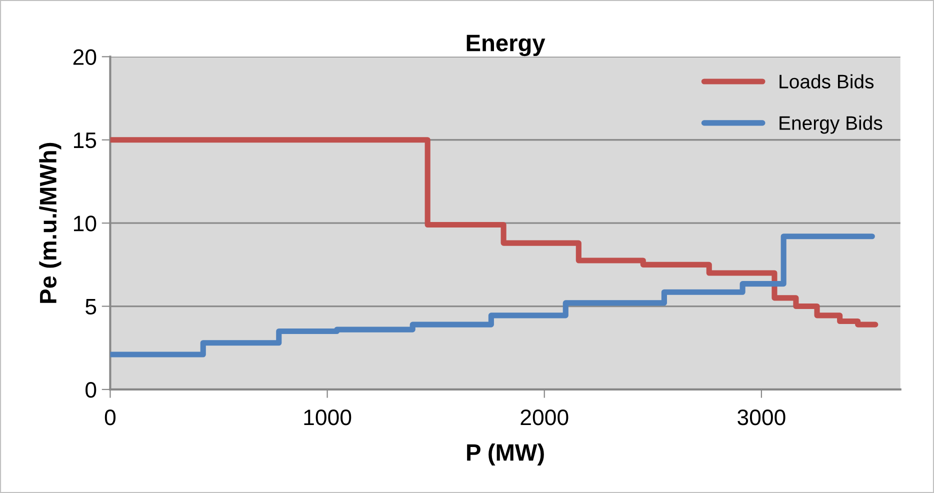  I want to click on x-tick-label: 0, so click(110, 418).